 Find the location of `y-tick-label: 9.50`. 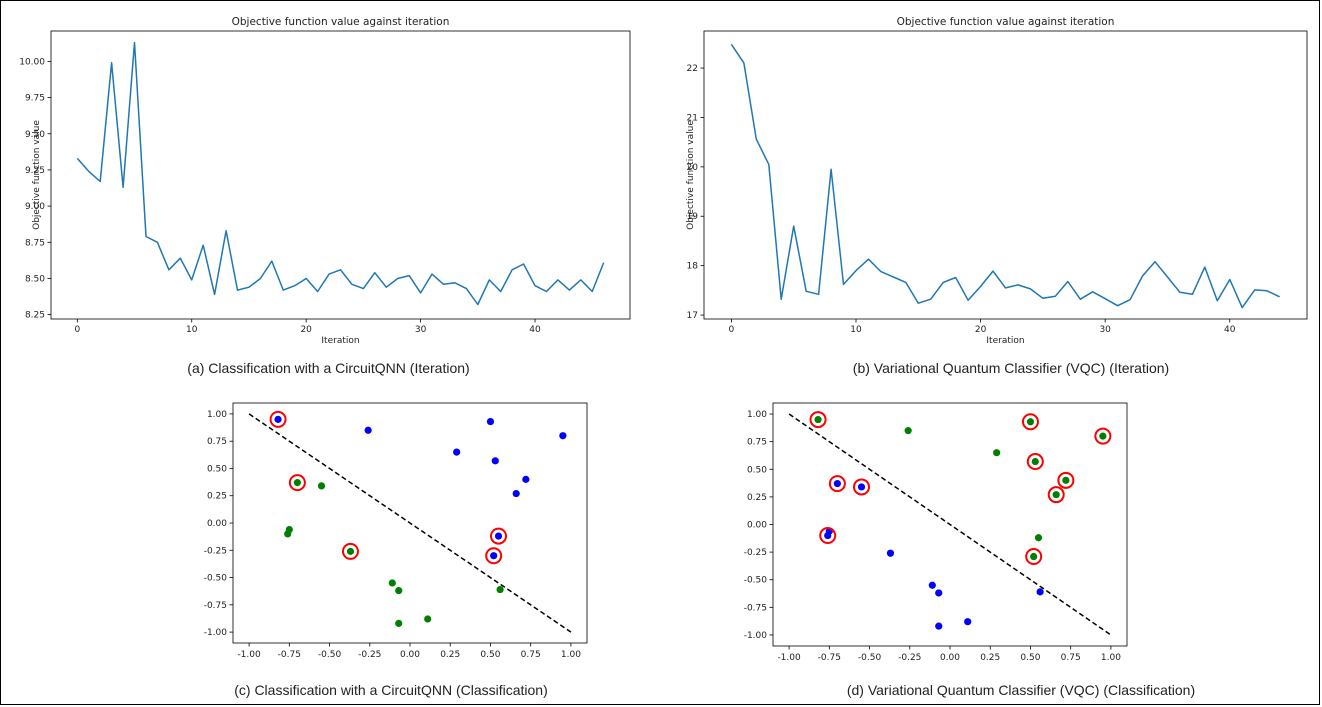

y-tick-label: 9.50 is located at coordinates (35, 135).